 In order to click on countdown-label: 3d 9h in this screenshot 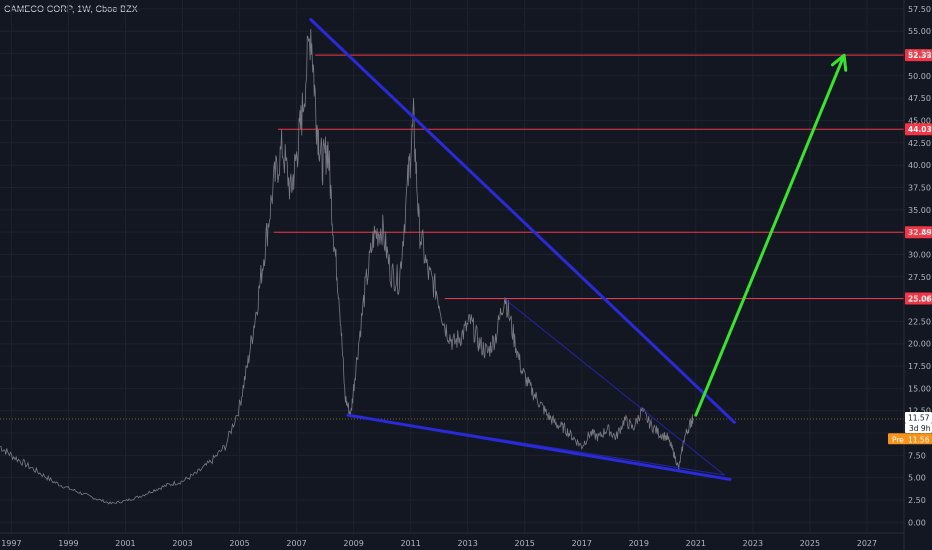, I will do `click(920, 428)`.